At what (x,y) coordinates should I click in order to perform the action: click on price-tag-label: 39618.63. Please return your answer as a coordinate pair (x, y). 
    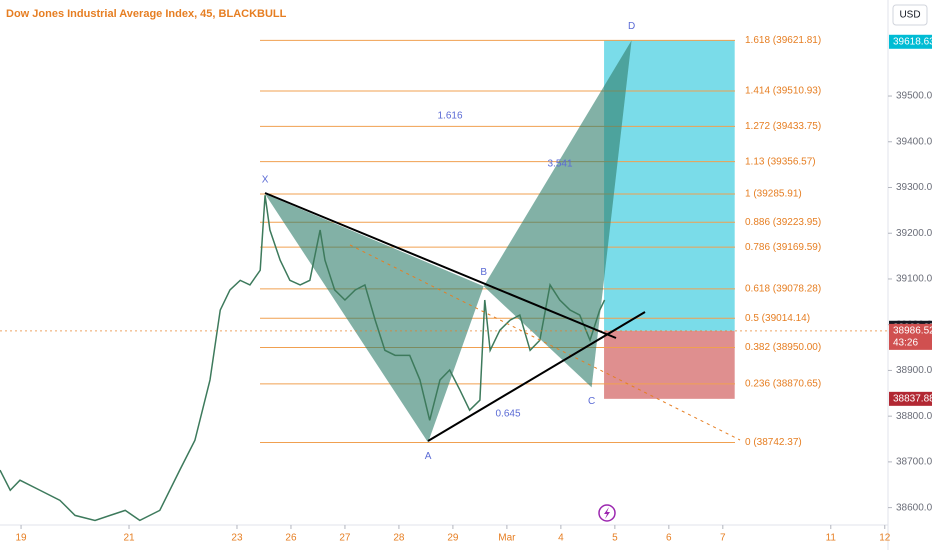
    Looking at the image, I should click on (912, 41).